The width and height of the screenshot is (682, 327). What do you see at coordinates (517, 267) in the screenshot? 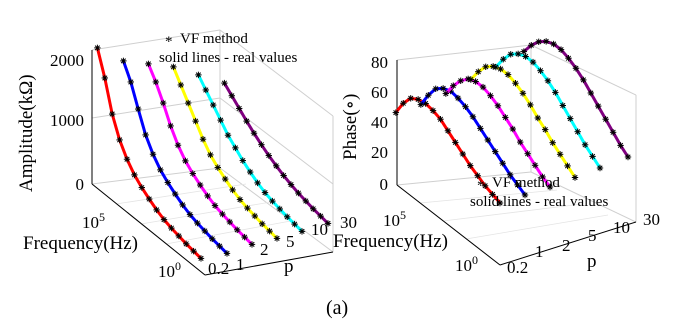
I see `phase-p-tick-0.2: 0.2` at bounding box center [517, 267].